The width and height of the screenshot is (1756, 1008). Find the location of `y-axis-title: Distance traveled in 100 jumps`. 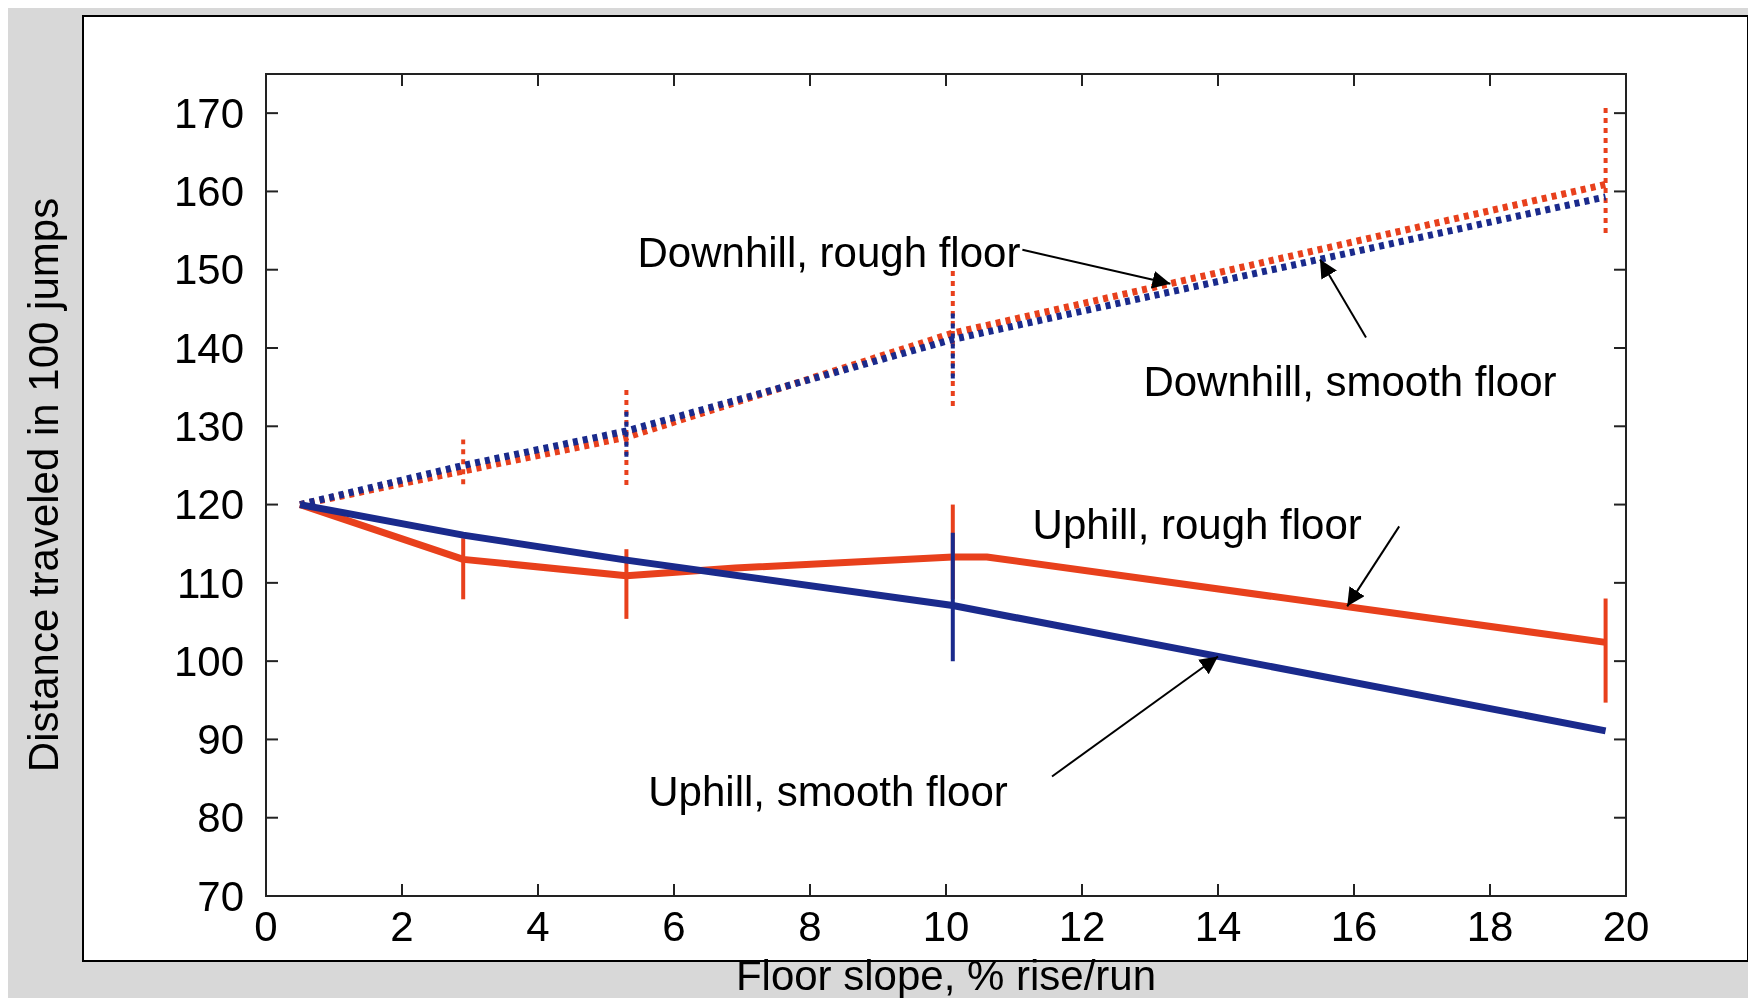

y-axis-title: Distance traveled in 100 jumps is located at coordinates (43, 485).